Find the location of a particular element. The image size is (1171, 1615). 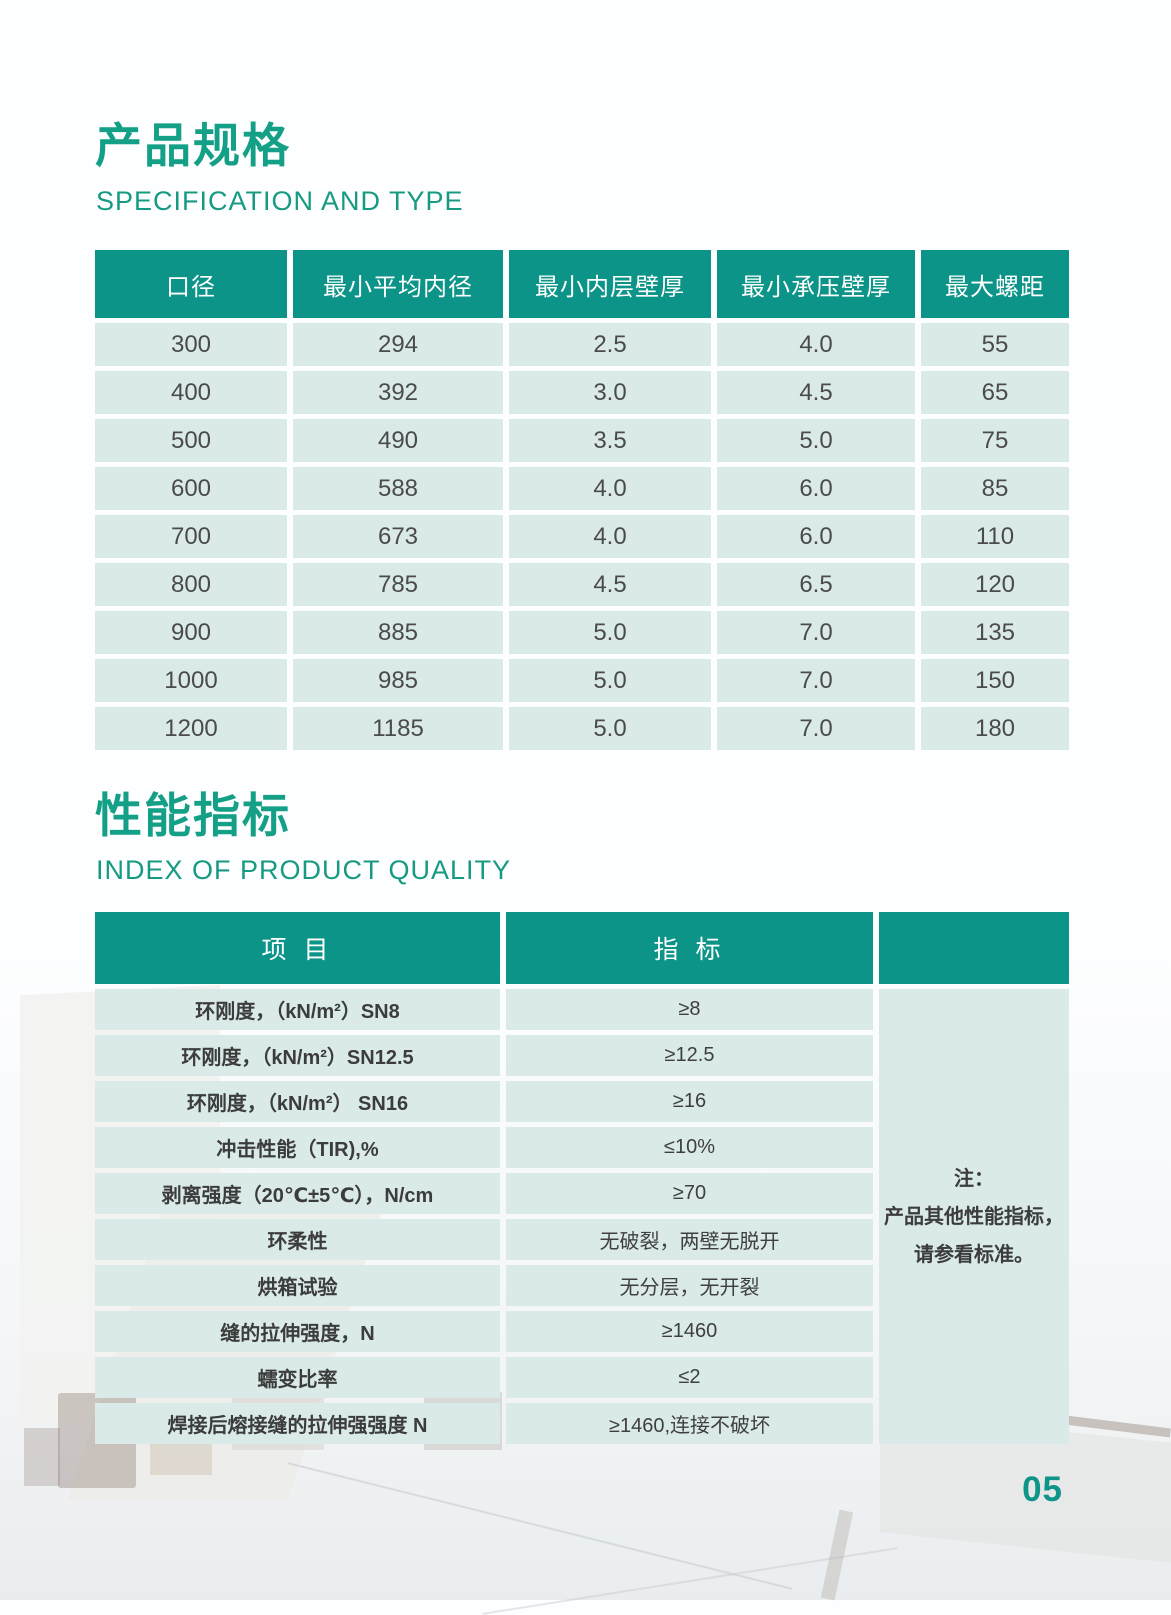

quality-value-cell: ≥70 is located at coordinates (689, 1193).